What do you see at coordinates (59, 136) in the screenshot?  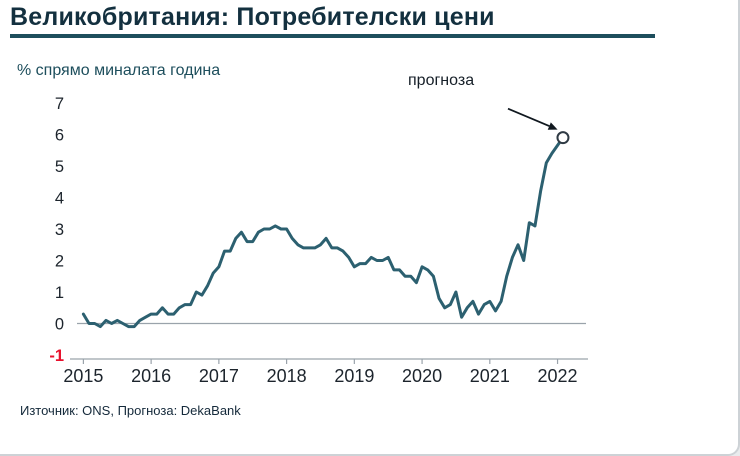 I see `y-tick-label: 6` at bounding box center [59, 136].